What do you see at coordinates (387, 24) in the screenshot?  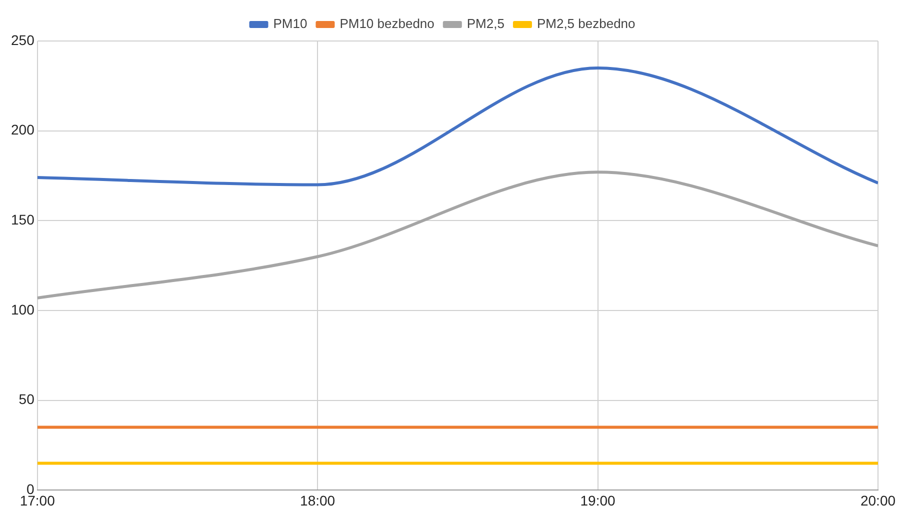 I see `legend-label: PM10 bezbedno` at bounding box center [387, 24].